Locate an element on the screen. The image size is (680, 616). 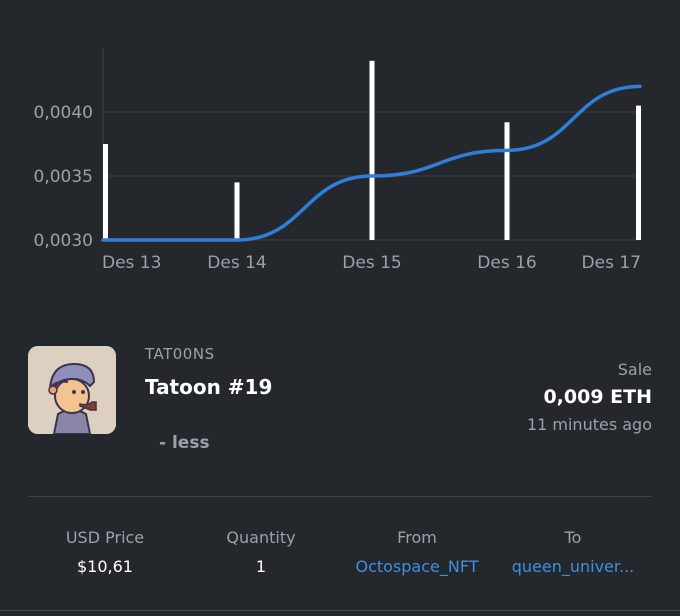
usd-price-label: USD Price is located at coordinates (105, 537).